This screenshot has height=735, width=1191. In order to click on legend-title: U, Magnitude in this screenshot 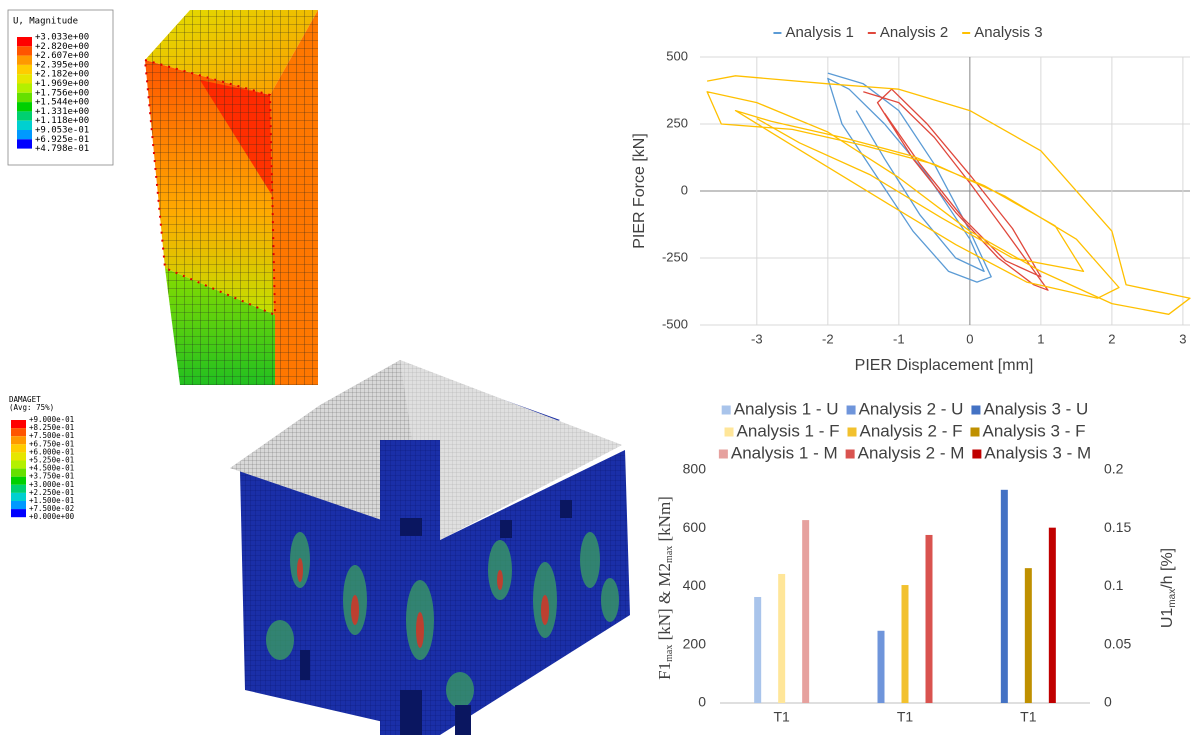, I will do `click(45, 22)`.